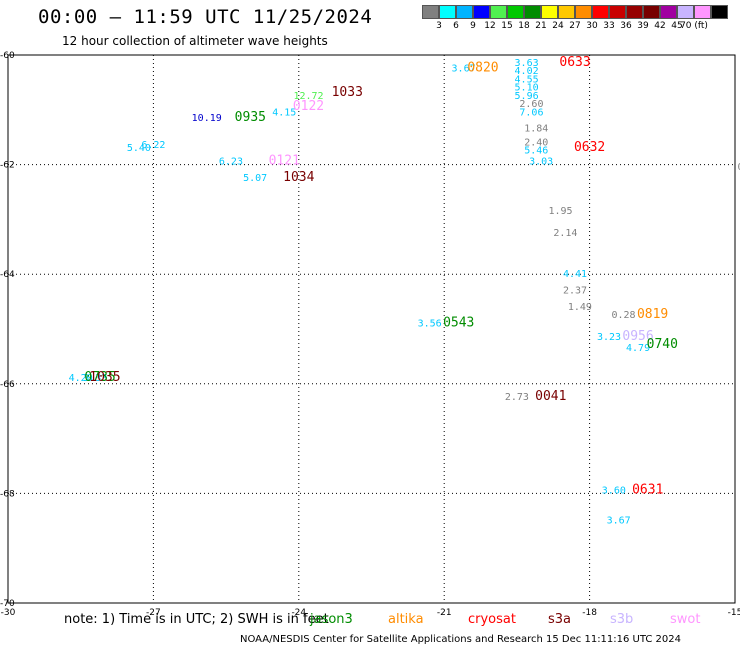 The height and width of the screenshot is (650, 740). I want to click on pass-time-label: 0631, so click(647, 489).